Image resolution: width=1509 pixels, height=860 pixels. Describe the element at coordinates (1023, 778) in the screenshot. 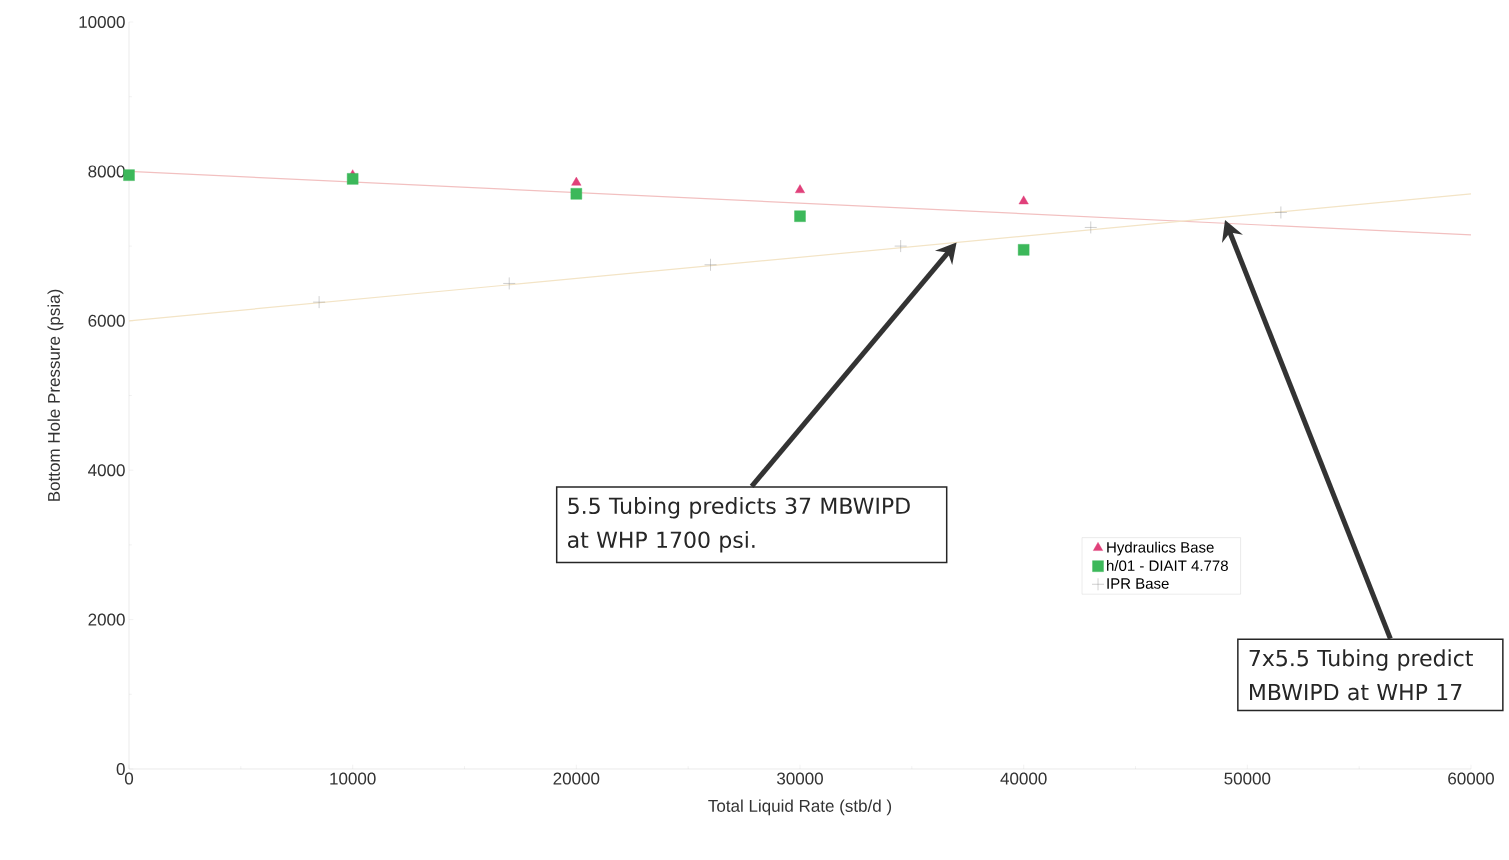

I see `x-tick-label: 40000` at that location.